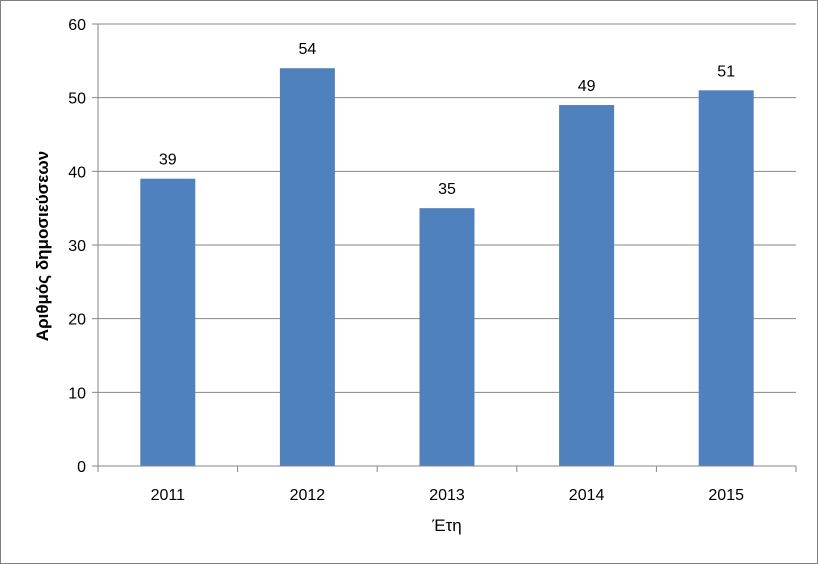  I want to click on data-label-2012: 54, so click(308, 49).